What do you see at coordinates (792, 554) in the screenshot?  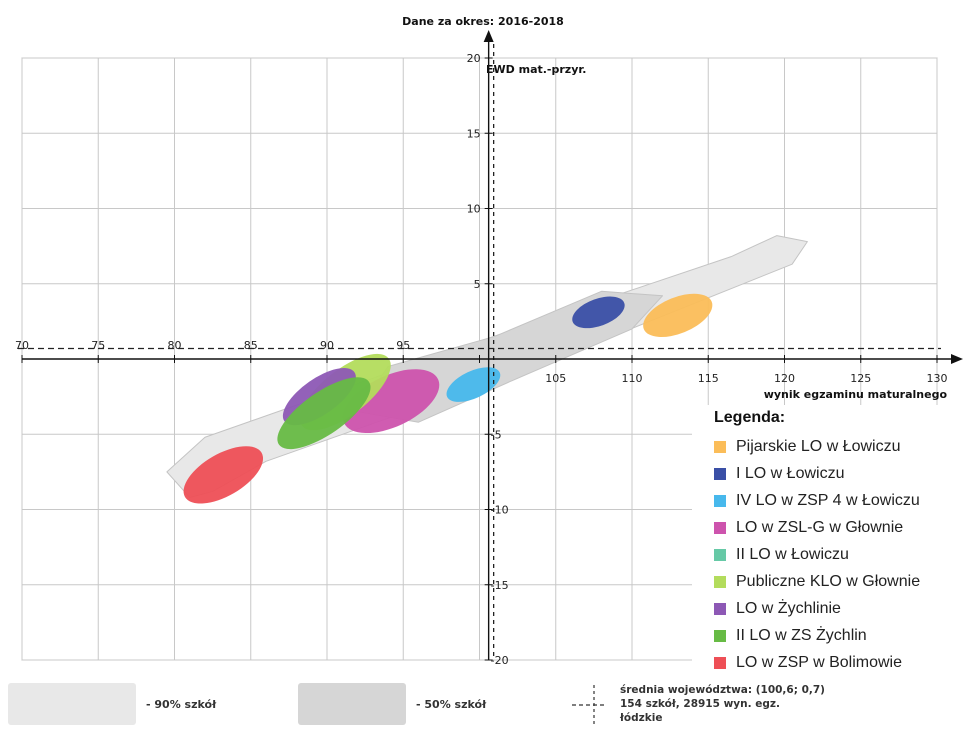 I see `legend-label: II LO w Łowiczu` at bounding box center [792, 554].